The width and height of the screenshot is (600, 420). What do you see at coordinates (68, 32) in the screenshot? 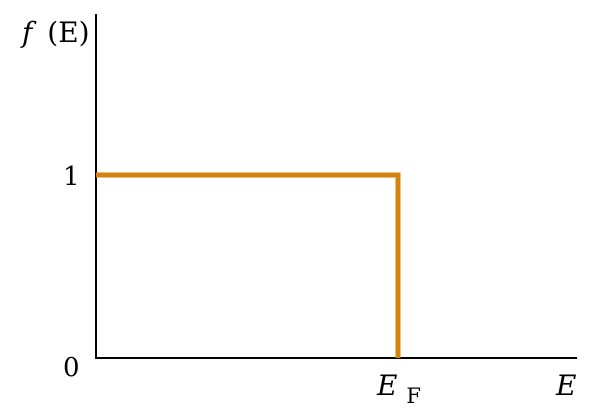
I see `y-axis-label-arg: (E)` at bounding box center [68, 32].